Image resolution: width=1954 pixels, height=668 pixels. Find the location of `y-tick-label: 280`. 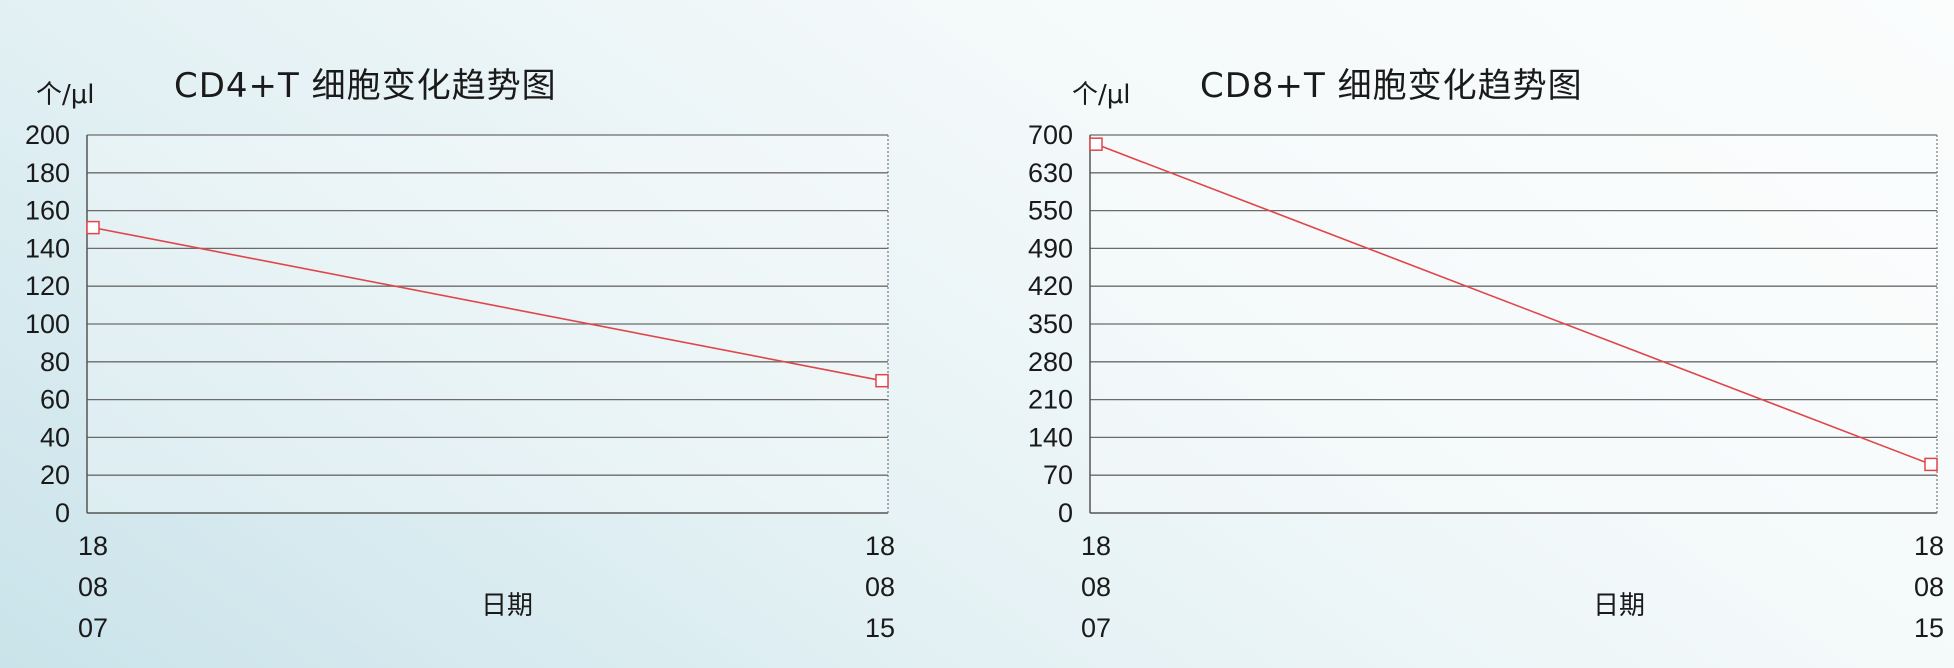

y-tick-label: 280 is located at coordinates (1050, 362).